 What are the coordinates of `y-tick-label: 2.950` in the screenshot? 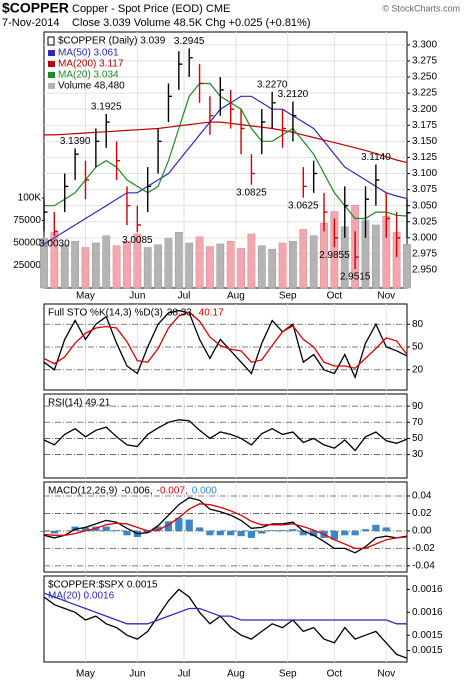 It's located at (424, 270).